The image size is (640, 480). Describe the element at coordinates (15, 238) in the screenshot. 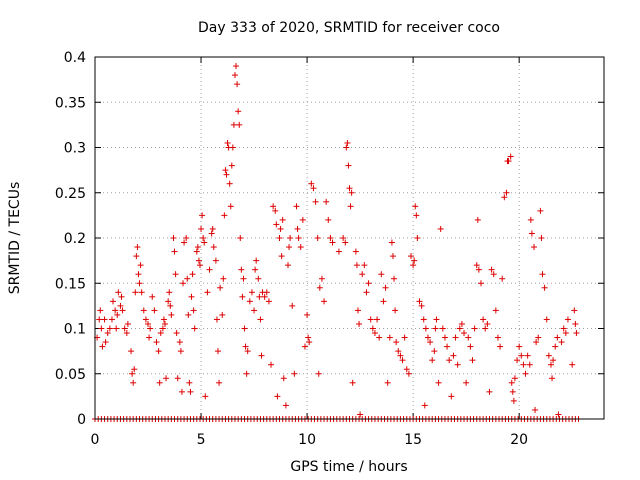

I see `y-axis-title: SRMTID / TECUs` at that location.